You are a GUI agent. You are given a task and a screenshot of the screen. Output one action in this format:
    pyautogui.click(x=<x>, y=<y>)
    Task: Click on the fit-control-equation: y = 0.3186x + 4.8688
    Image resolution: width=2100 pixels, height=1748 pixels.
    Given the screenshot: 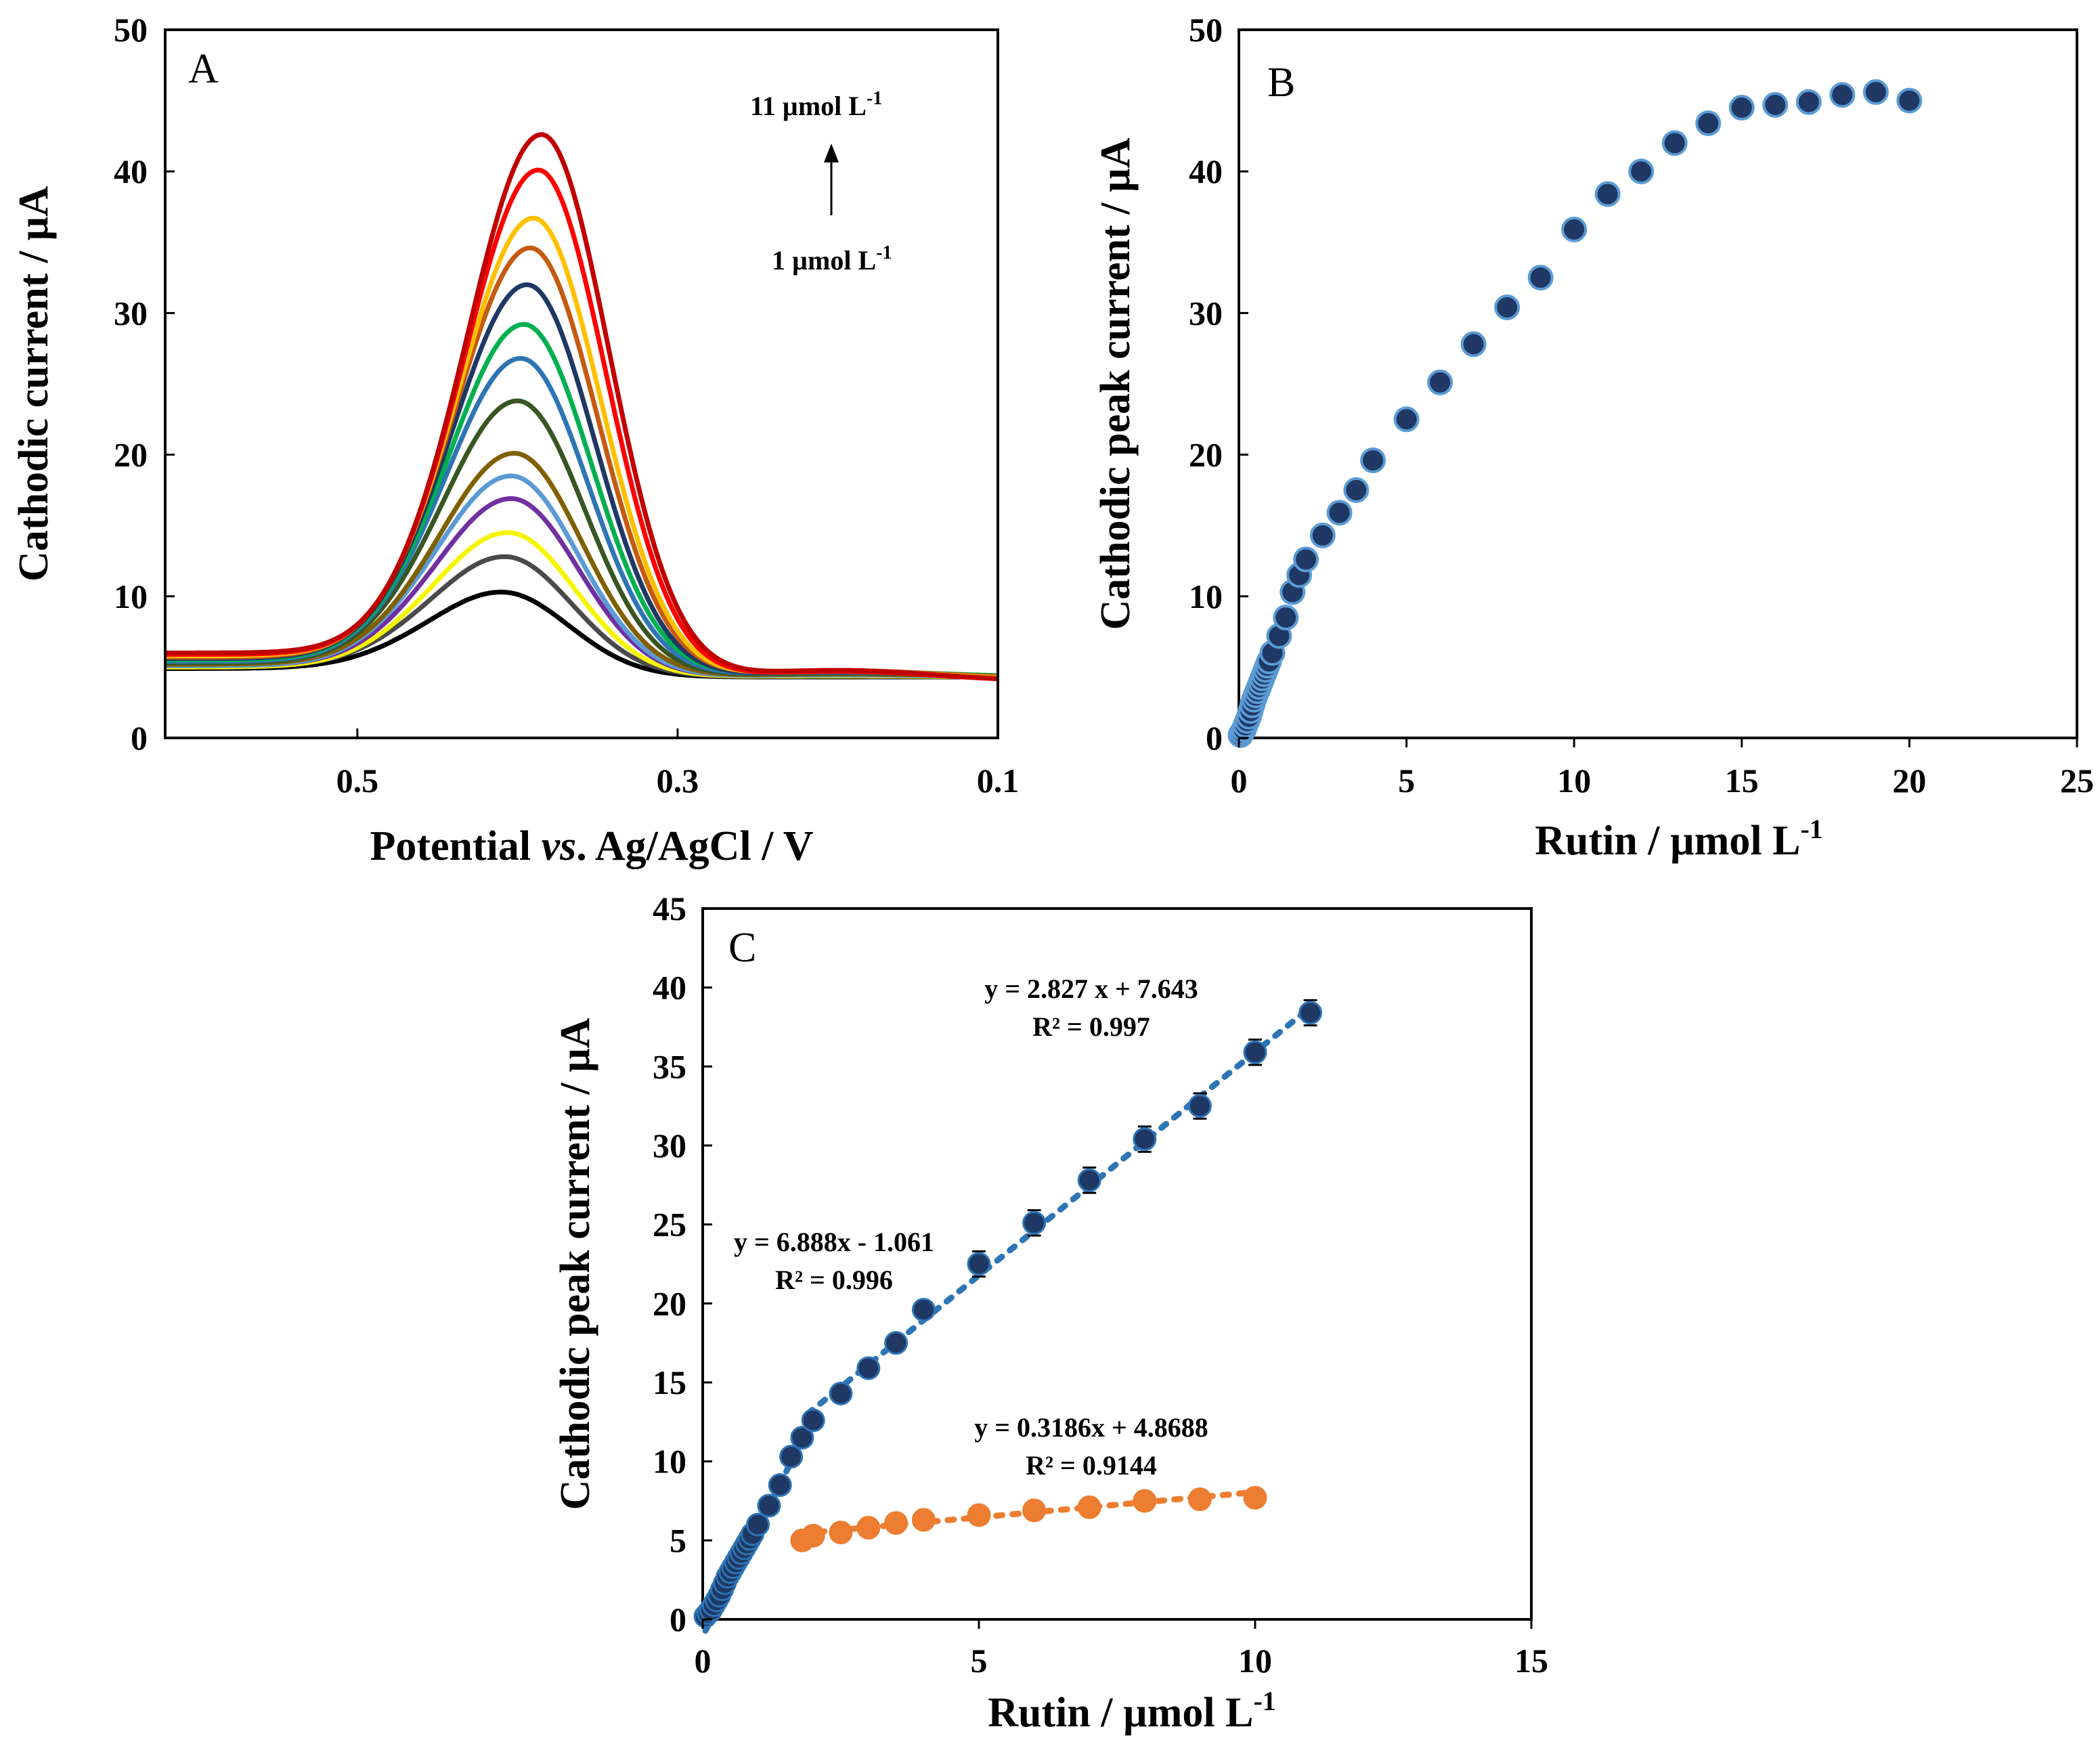 What is the action you would take?
    pyautogui.click(x=1091, y=1427)
    